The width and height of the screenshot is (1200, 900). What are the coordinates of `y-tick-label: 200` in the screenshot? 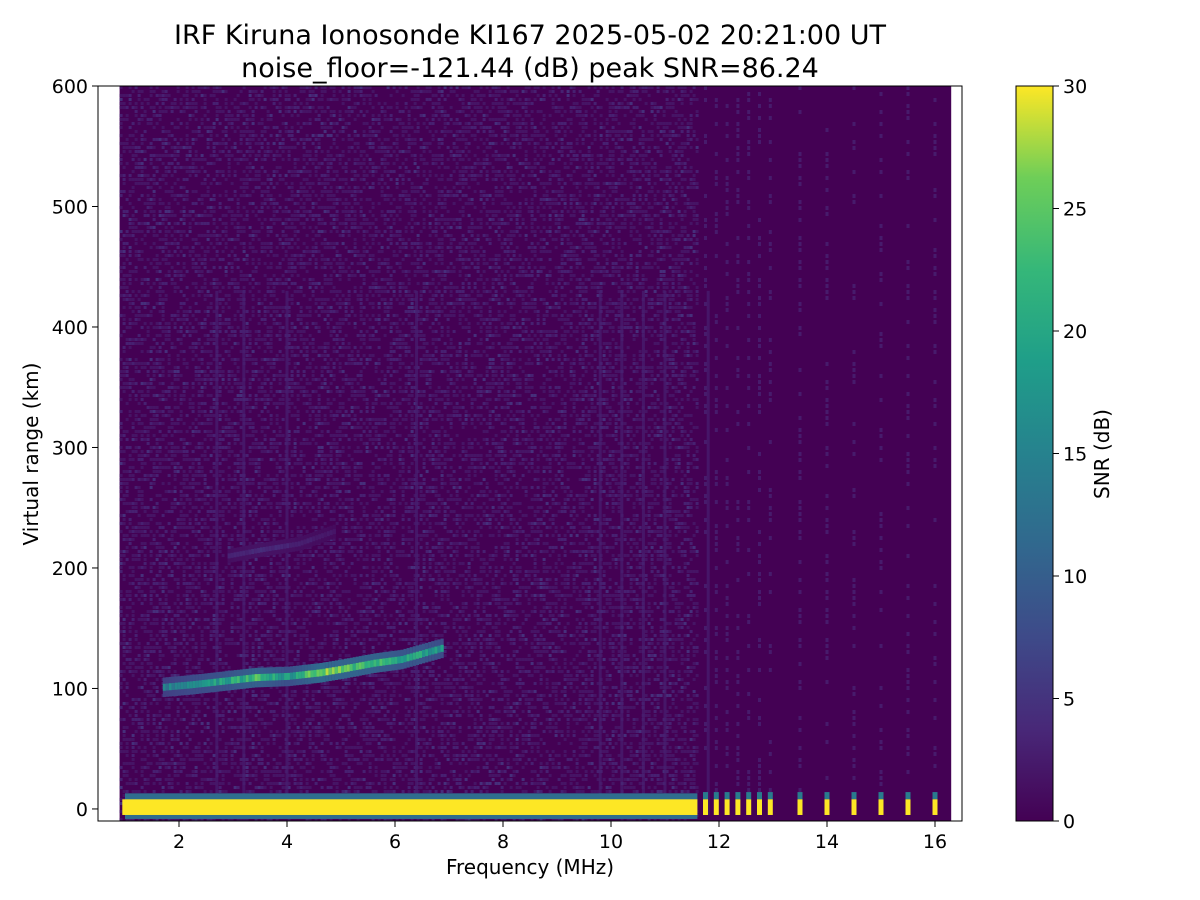 It's located at (70, 569).